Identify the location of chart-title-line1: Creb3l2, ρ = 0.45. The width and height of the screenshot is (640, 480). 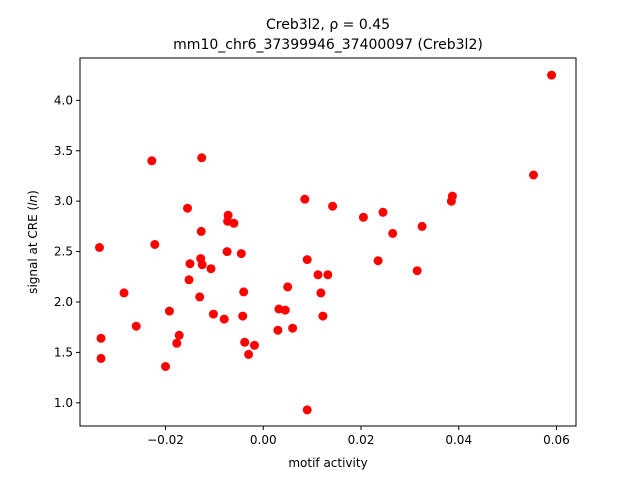
(328, 25).